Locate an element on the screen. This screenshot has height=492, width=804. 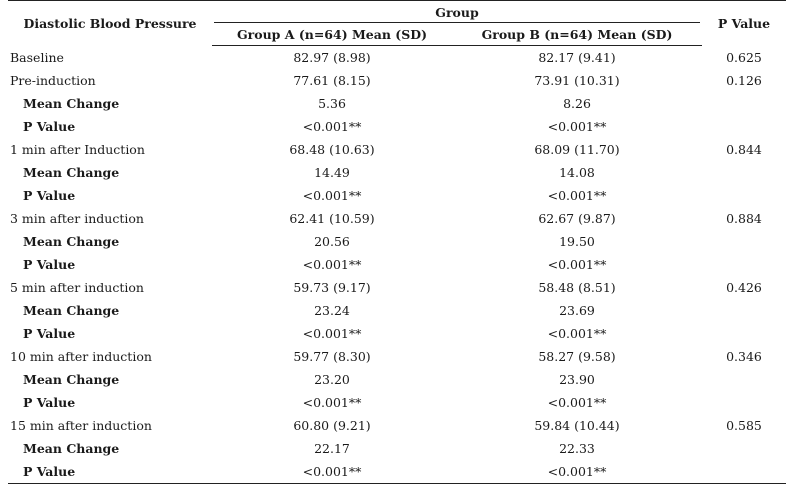
group-b-value: 58.27 (9.58) is located at coordinates (577, 356).